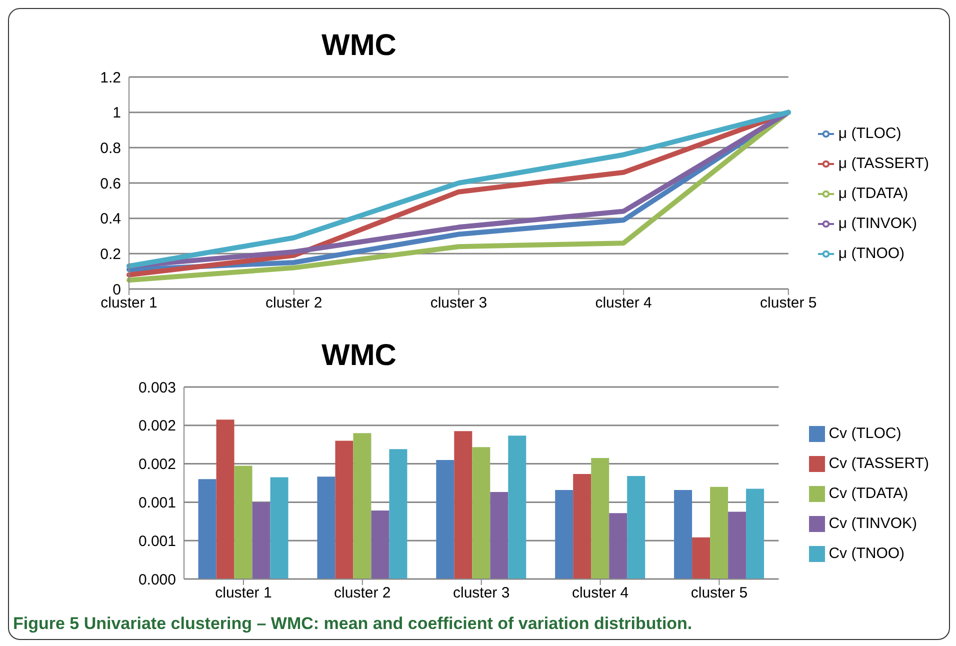  I want to click on legend-label: μ (TASSERT), so click(883, 163).